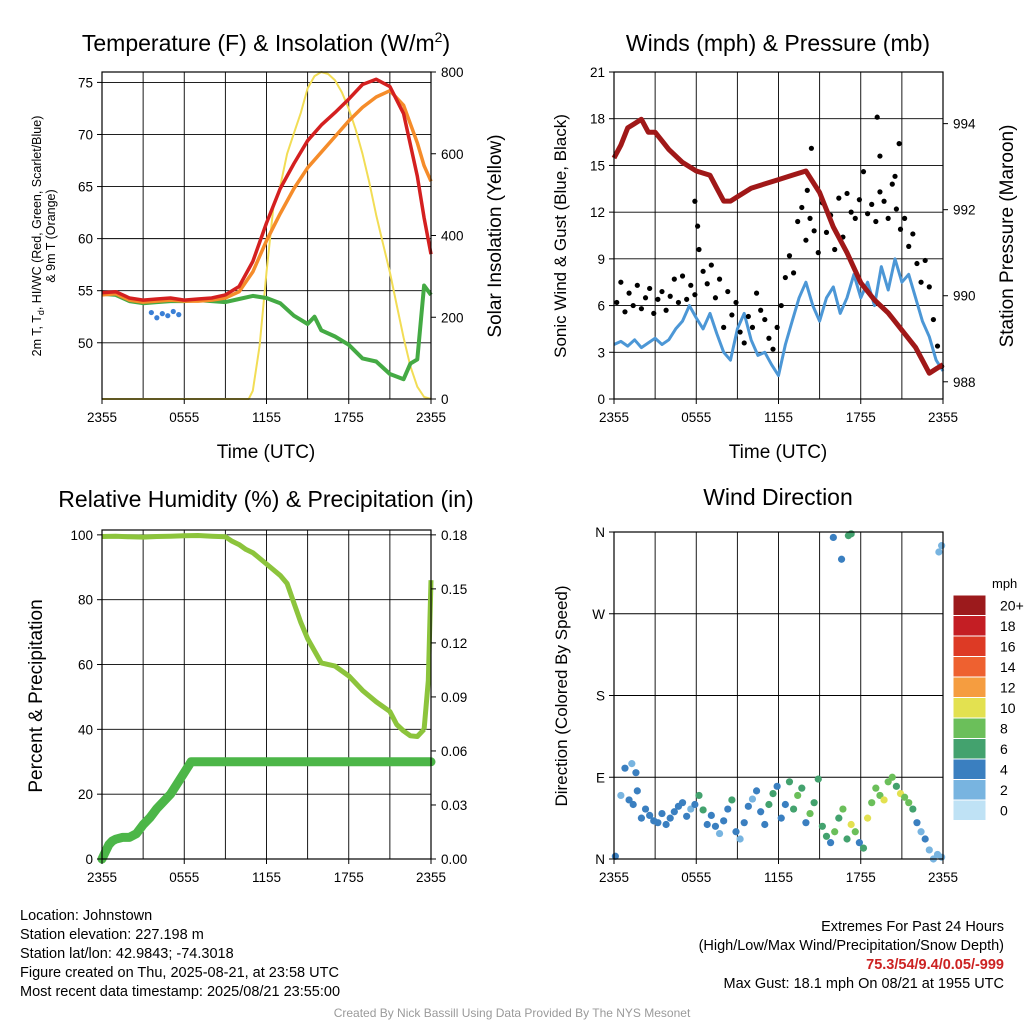 This screenshot has width=1024, height=1024. Describe the element at coordinates (454, 697) in the screenshot. I see `y-tick-label: 0.09` at that location.